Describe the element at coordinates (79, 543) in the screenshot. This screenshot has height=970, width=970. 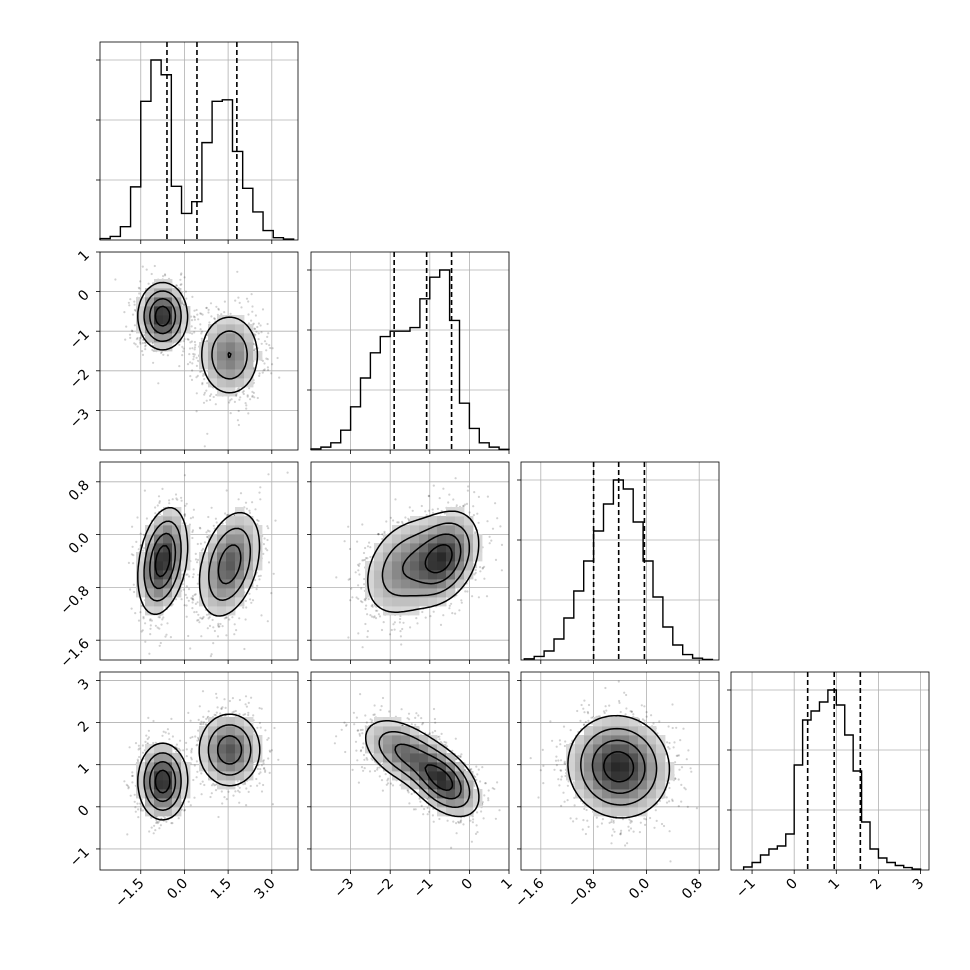
I see `y-tick-label: 0.0` at that location.